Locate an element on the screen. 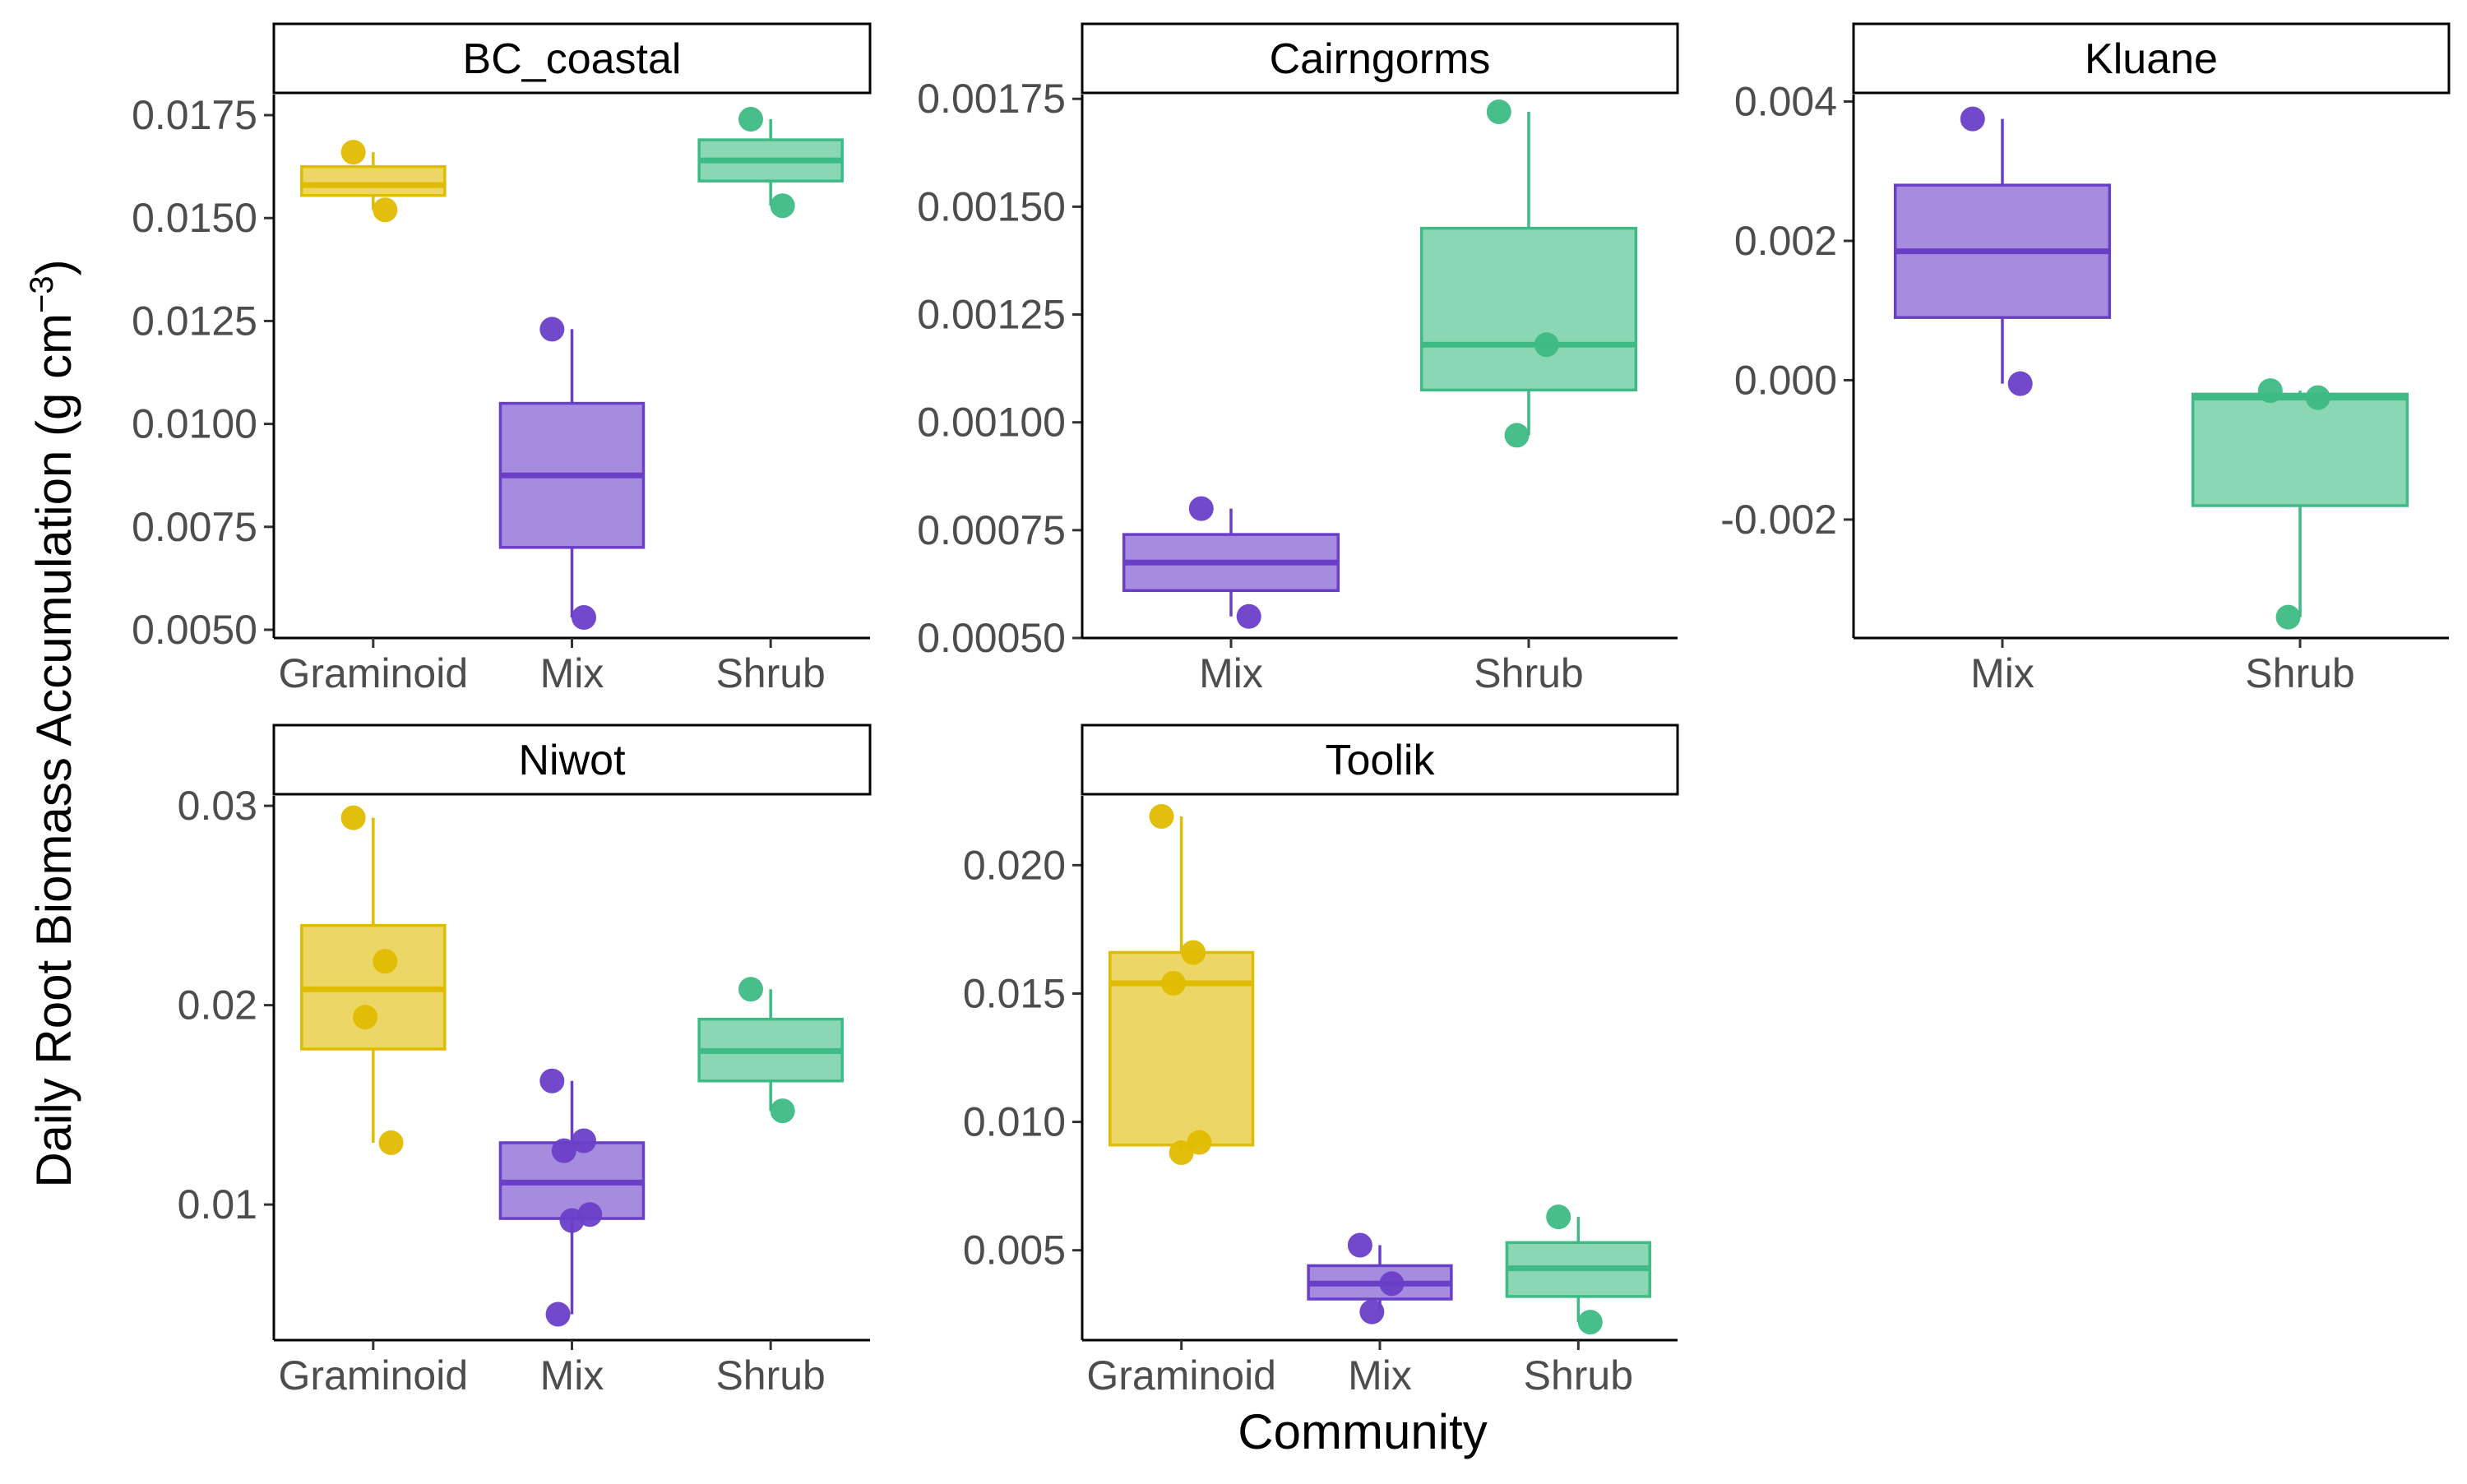 The height and width of the screenshot is (1484, 2467). y-axis-title-close: ) is located at coordinates (54, 267).